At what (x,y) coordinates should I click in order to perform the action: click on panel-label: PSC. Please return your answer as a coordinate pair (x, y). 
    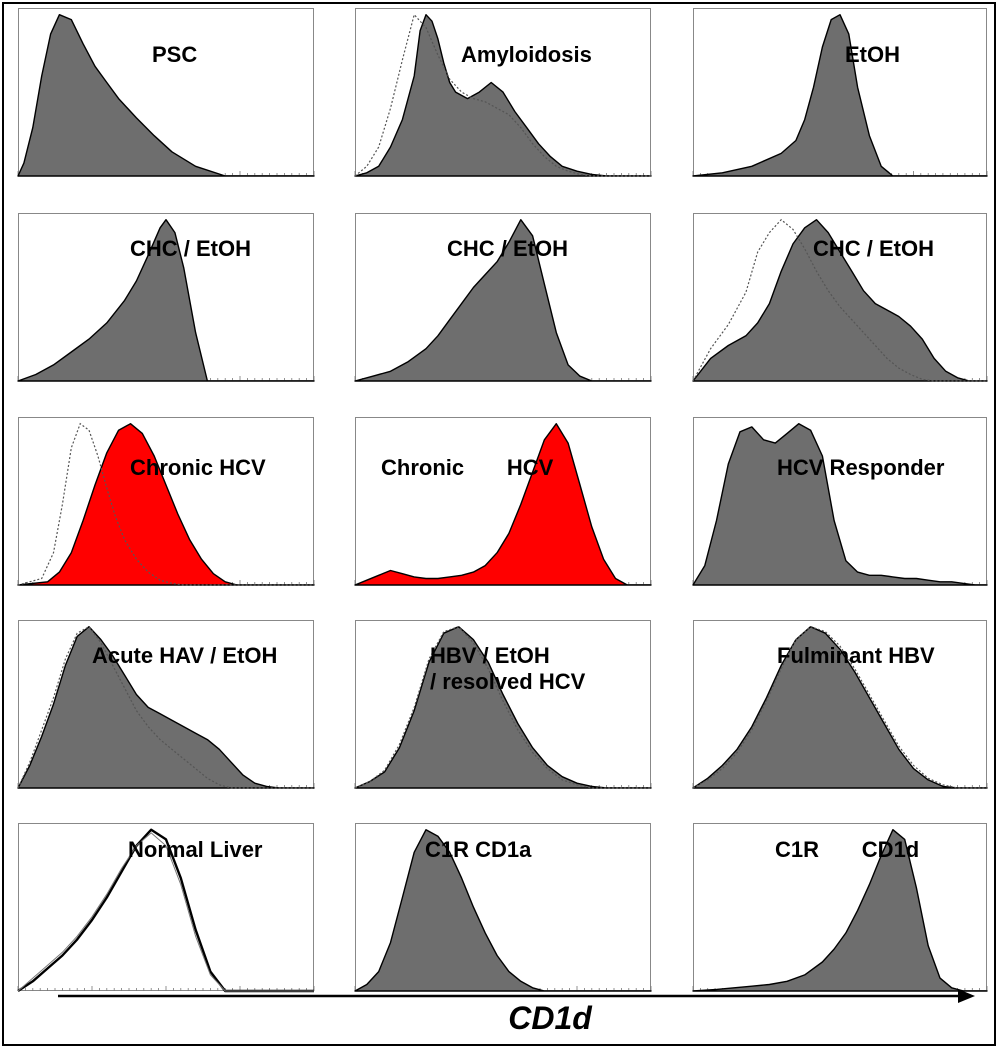
    Looking at the image, I should click on (175, 54).